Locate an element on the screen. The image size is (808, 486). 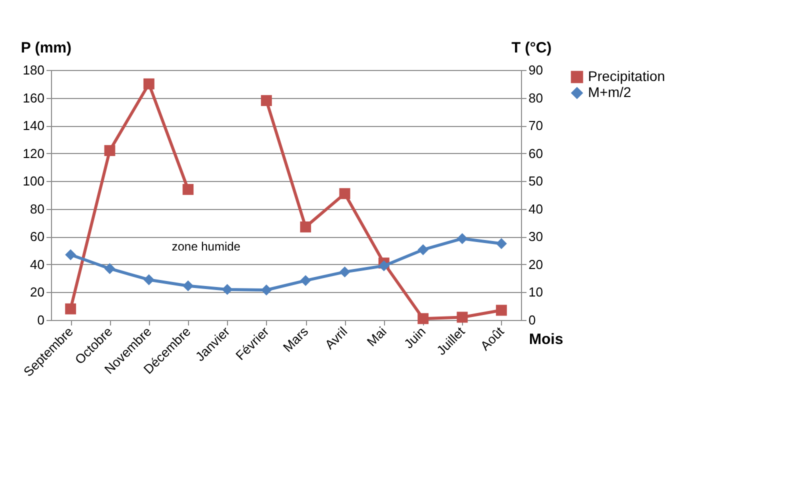
x-tick-label: Mai is located at coordinates (377, 337).